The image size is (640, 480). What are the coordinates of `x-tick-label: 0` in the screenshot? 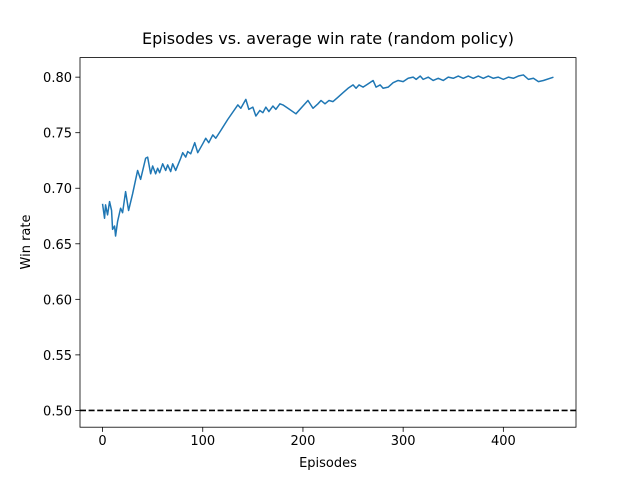 It's located at (102, 441).